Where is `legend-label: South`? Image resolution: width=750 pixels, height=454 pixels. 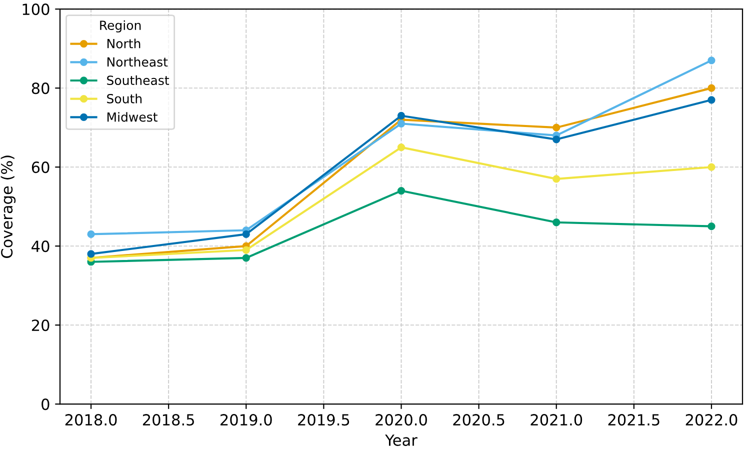 legend-label: South is located at coordinates (124, 99).